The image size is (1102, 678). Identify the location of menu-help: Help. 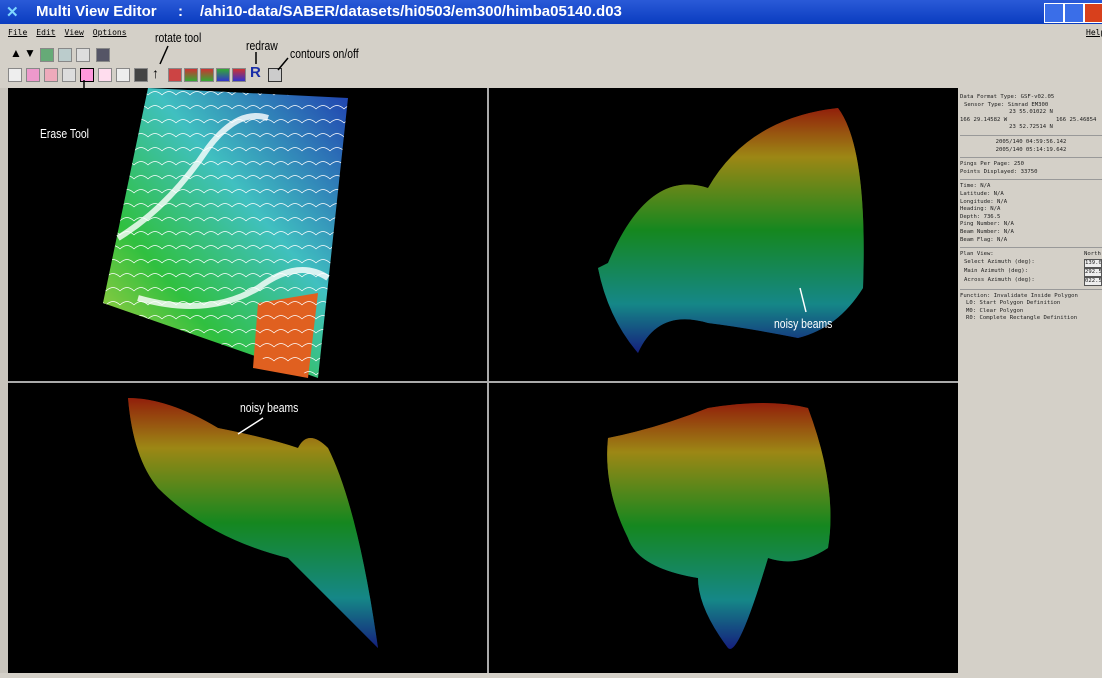
(1094, 32).